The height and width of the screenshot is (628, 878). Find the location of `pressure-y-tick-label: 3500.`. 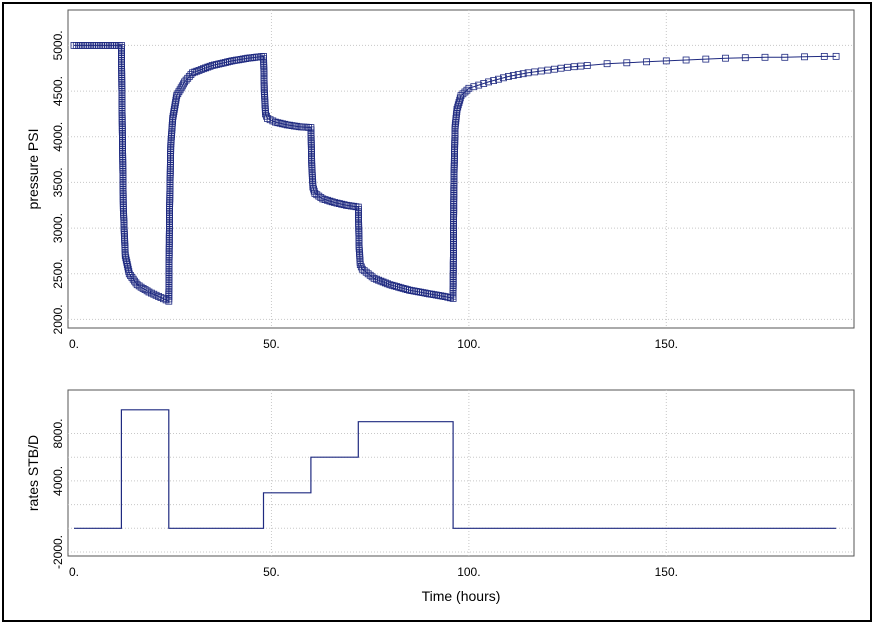

pressure-y-tick-label: 3500. is located at coordinates (58, 182).